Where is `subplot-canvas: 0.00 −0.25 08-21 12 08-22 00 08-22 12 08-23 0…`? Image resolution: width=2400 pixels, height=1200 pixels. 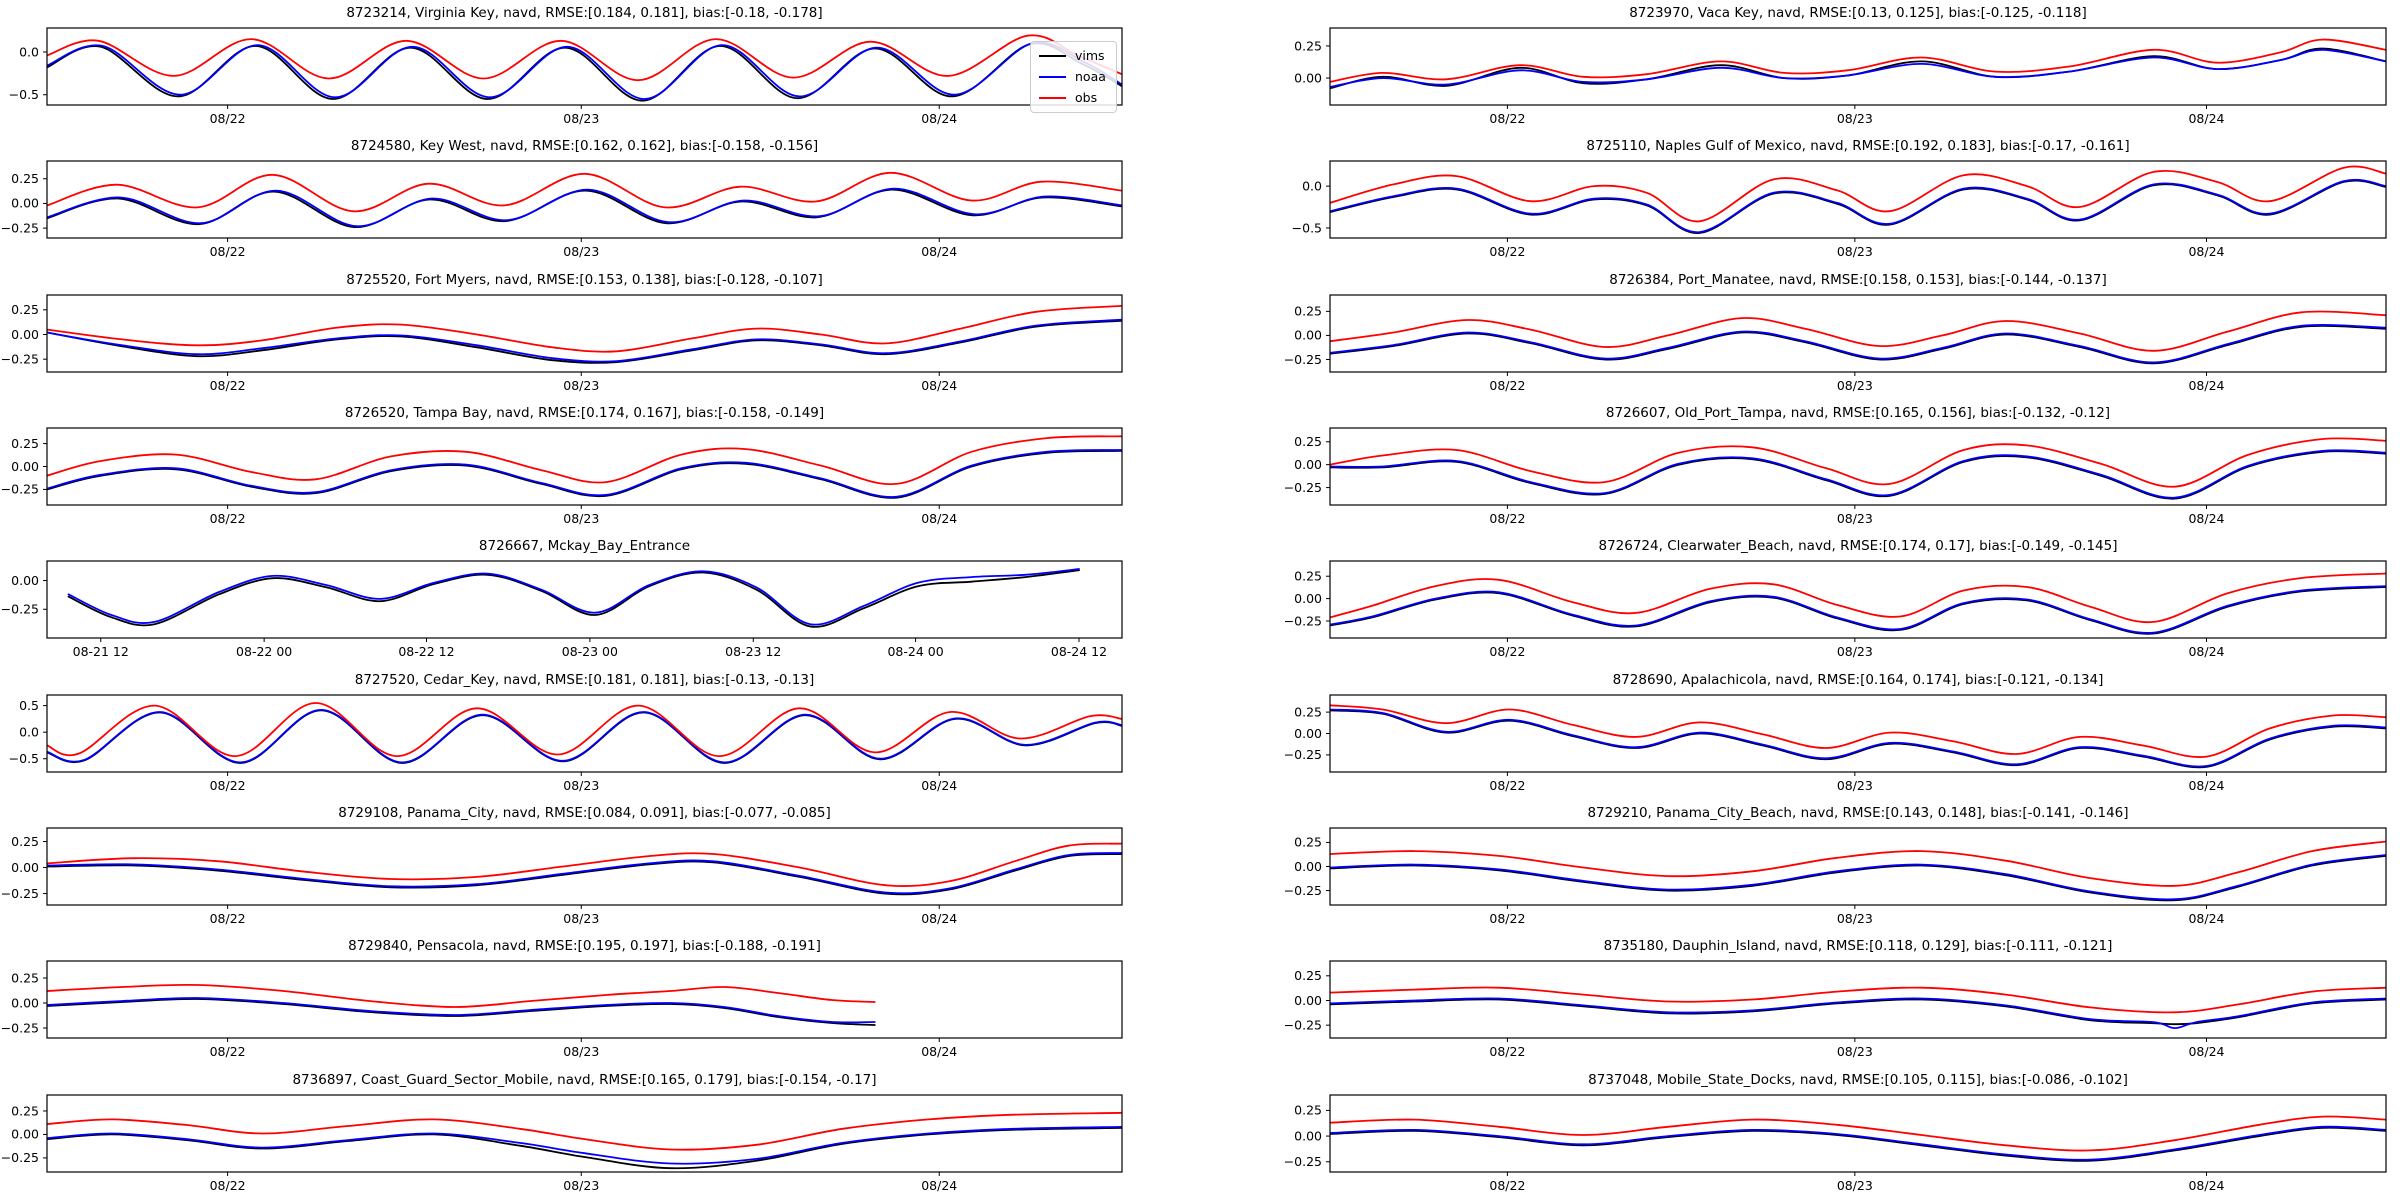 subplot-canvas: 0.00 −0.25 08-21 12 08-22 00 08-22 12 08-23 0… is located at coordinates (562, 609).